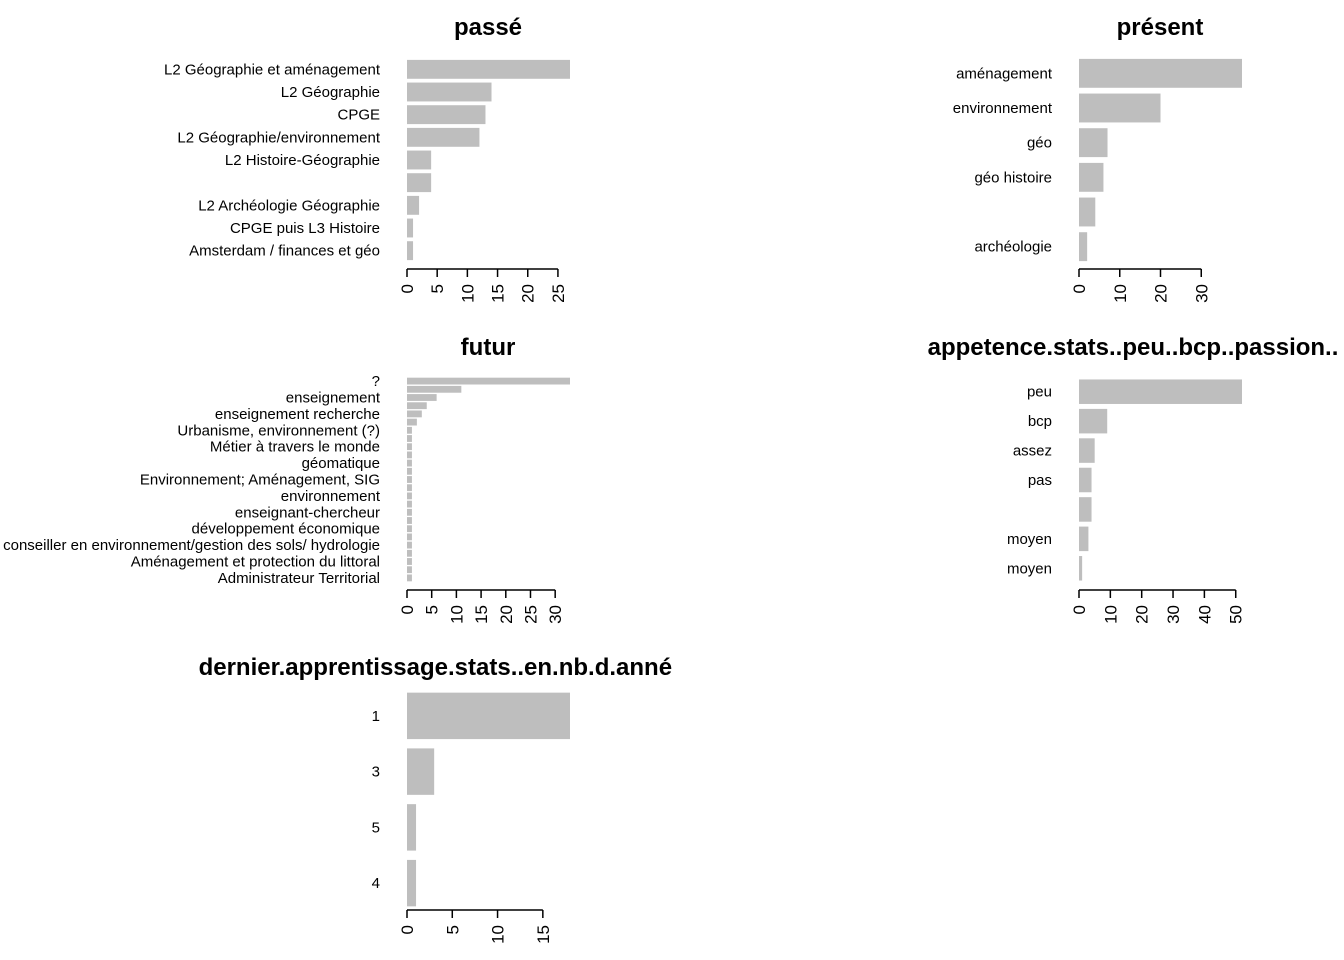  I want to click on category-label-3-1: bcp, so click(1040, 421).